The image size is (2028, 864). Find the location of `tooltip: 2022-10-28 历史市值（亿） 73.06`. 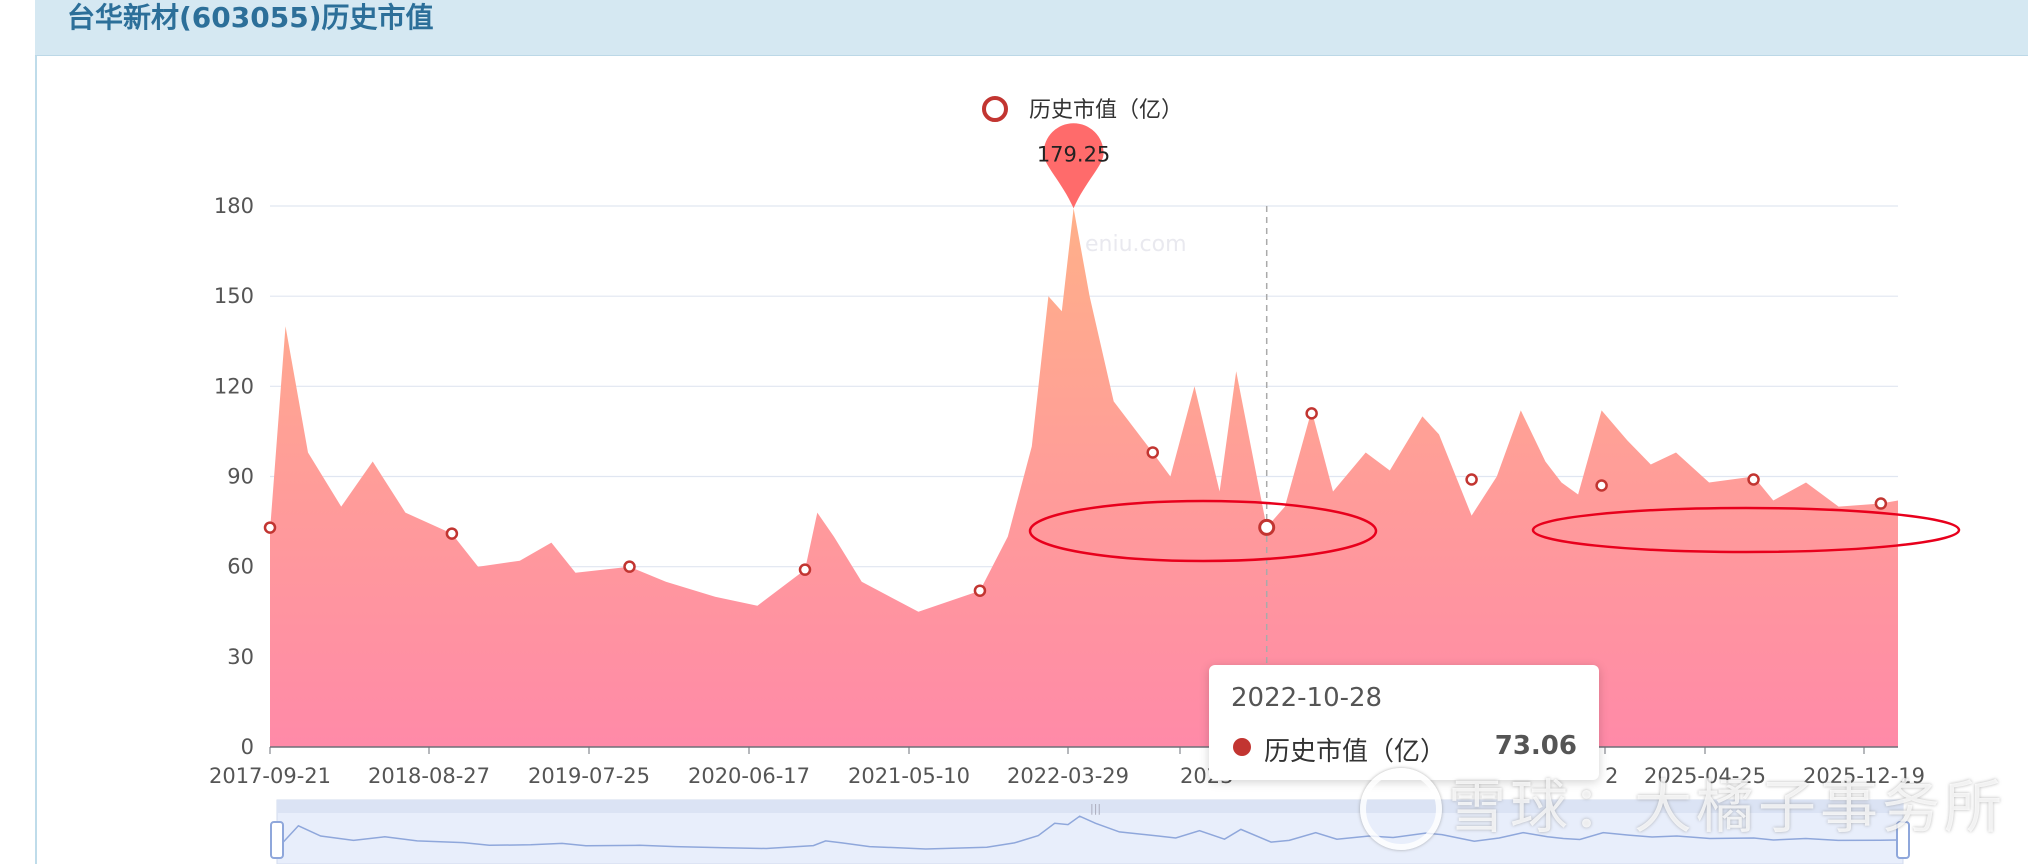

tooltip: 2022-10-28 历史市值（亿） 73.06 is located at coordinates (1404, 722).